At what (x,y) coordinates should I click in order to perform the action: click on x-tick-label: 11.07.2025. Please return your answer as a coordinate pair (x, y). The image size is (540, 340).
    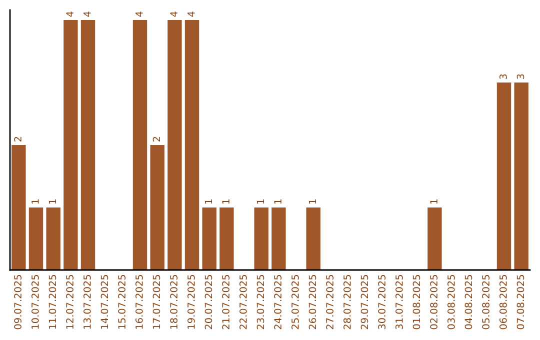
    Looking at the image, I should click on (52, 302).